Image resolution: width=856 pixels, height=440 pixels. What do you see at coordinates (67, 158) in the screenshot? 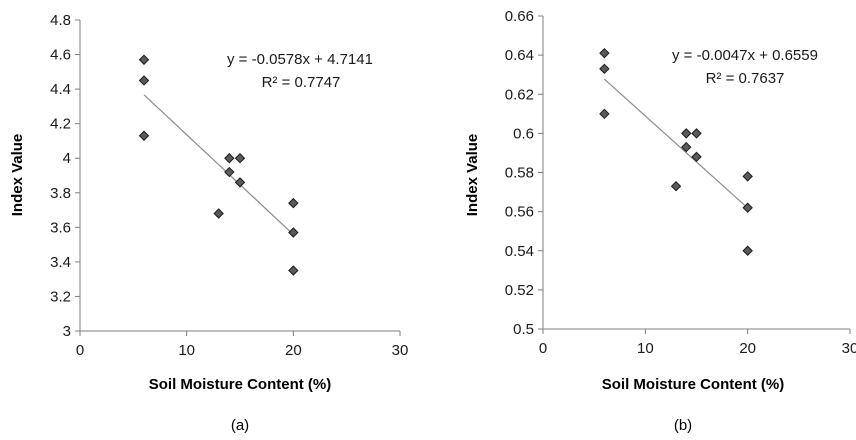
I see `y-tick-label: 4` at bounding box center [67, 158].